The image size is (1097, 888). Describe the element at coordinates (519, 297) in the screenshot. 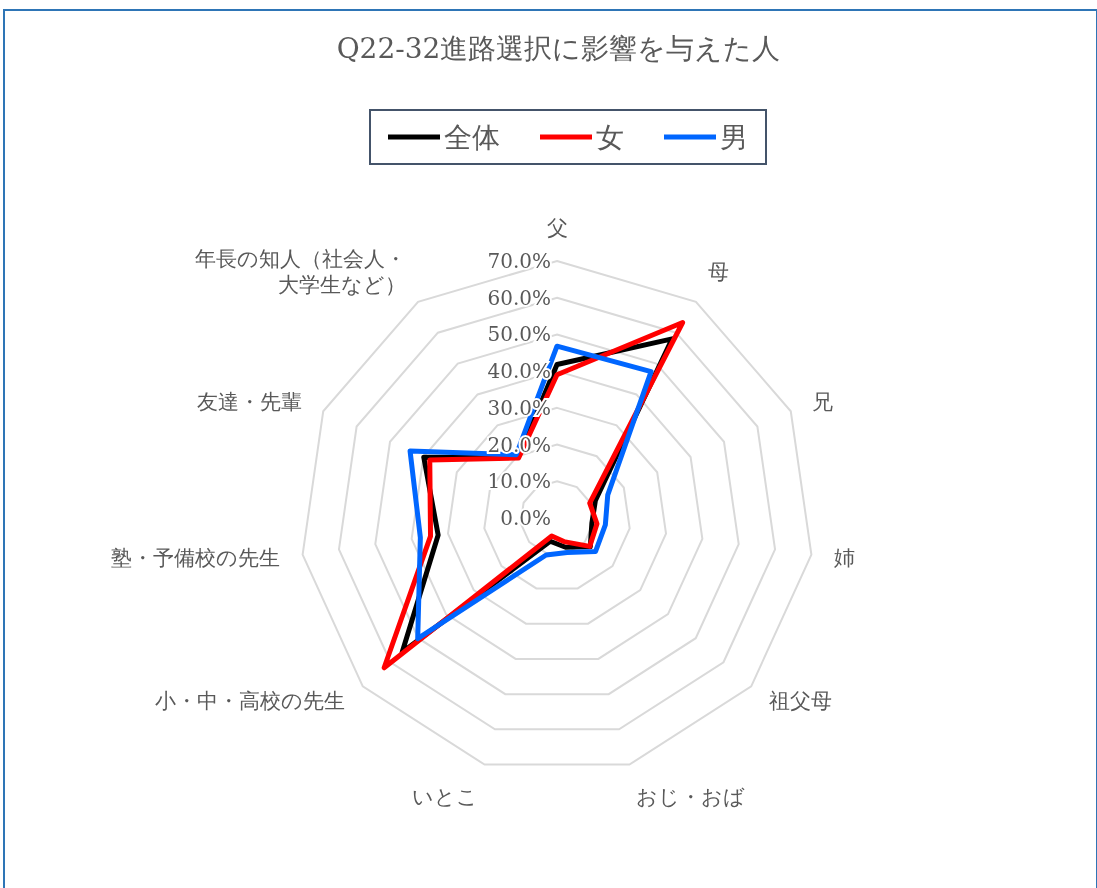

I see `y-tick-label: 60.0%` at that location.